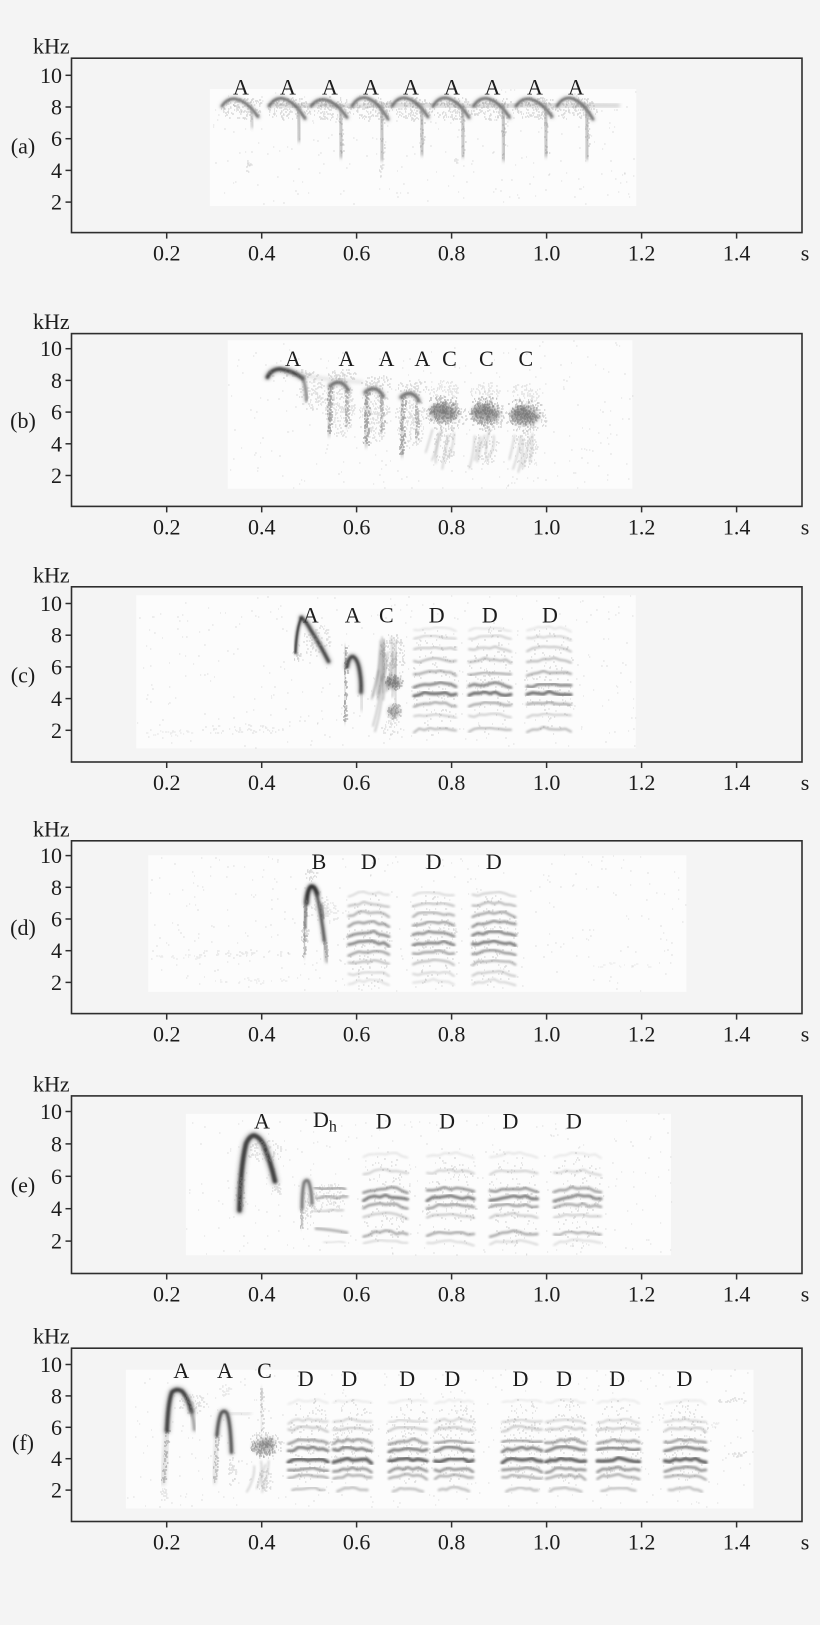 This screenshot has width=820, height=1625. I want to click on svg-text: (c), so click(23, 674).